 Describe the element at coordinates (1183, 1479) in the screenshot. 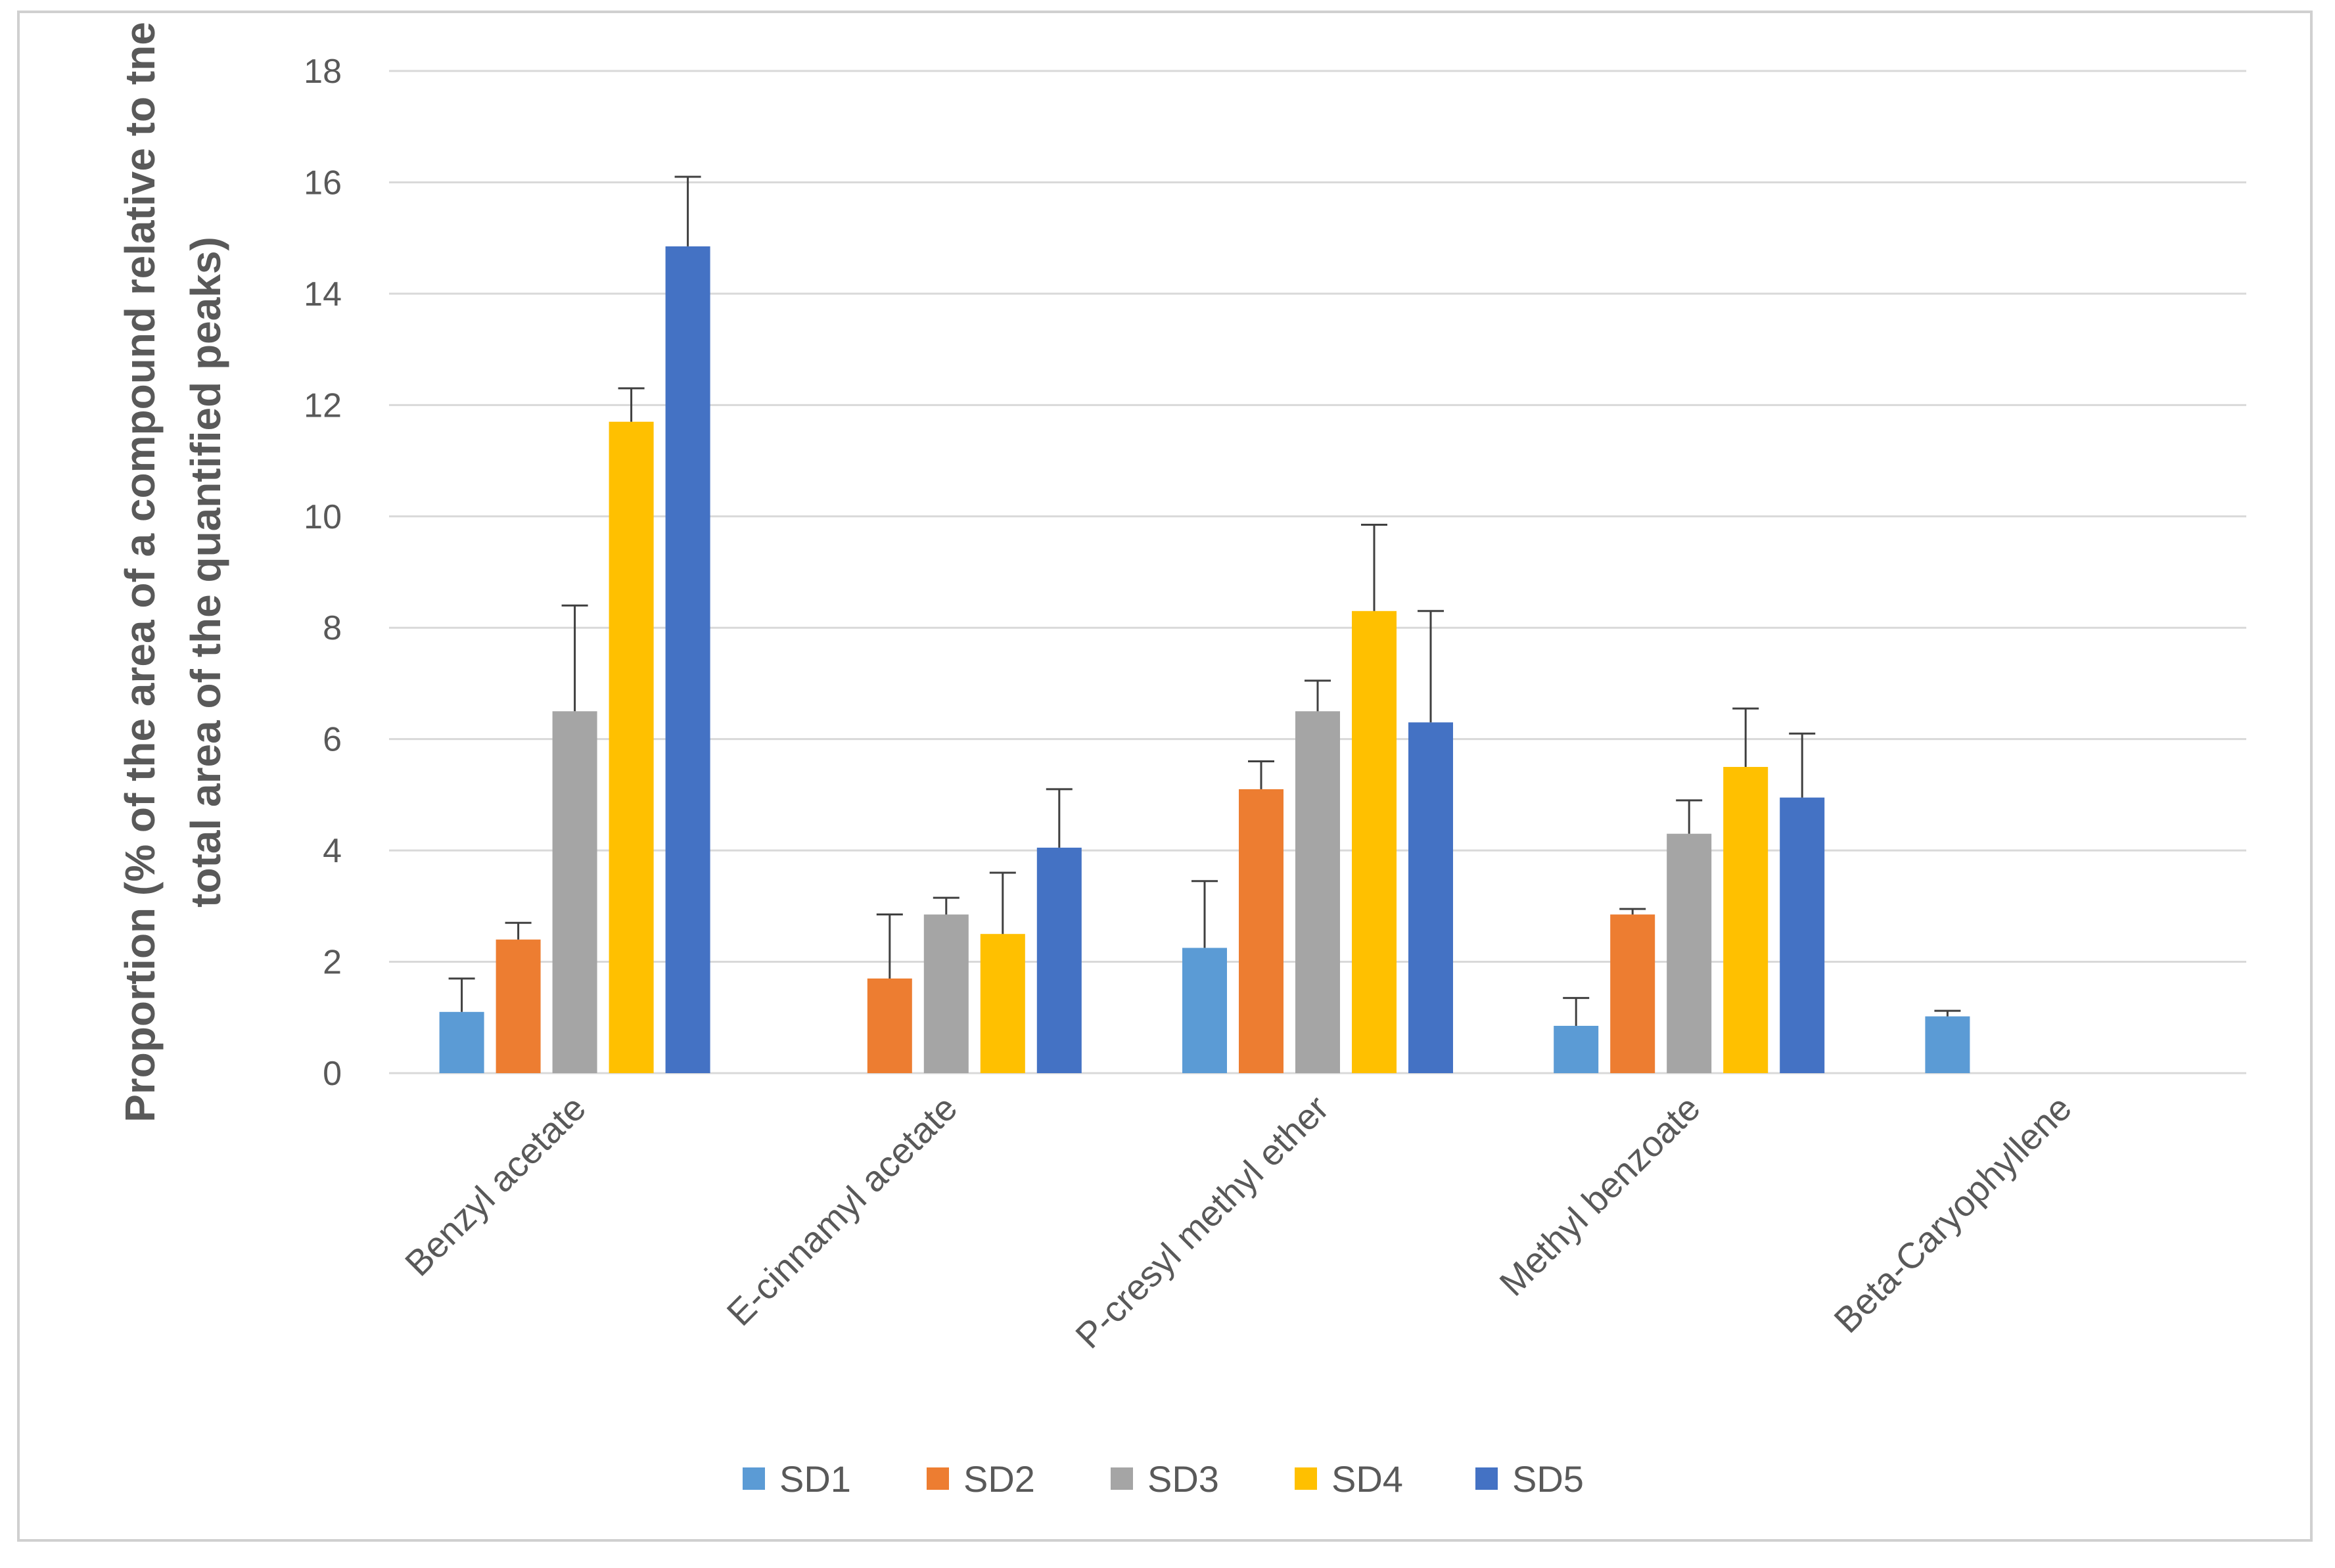

I see `legend-label: SD3` at that location.